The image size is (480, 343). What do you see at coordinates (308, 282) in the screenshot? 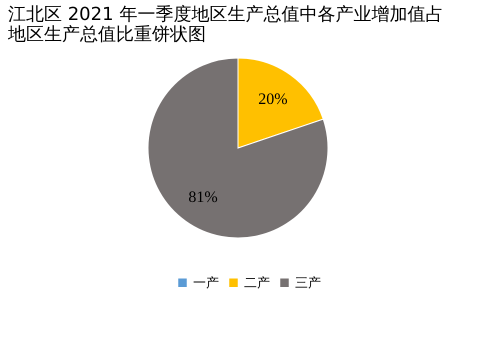
I see `legend-label: 三产` at bounding box center [308, 282].